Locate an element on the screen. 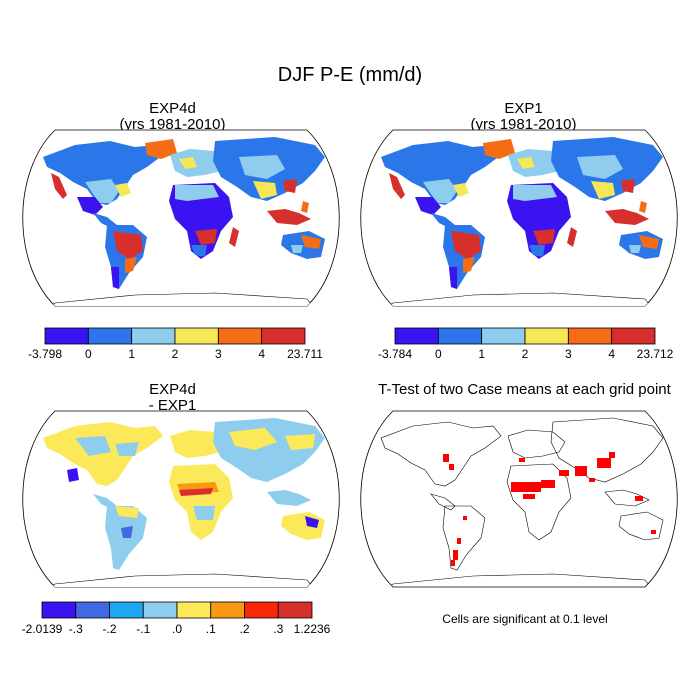 The image size is (700, 700). map-exp4d is located at coordinates (181, 218).